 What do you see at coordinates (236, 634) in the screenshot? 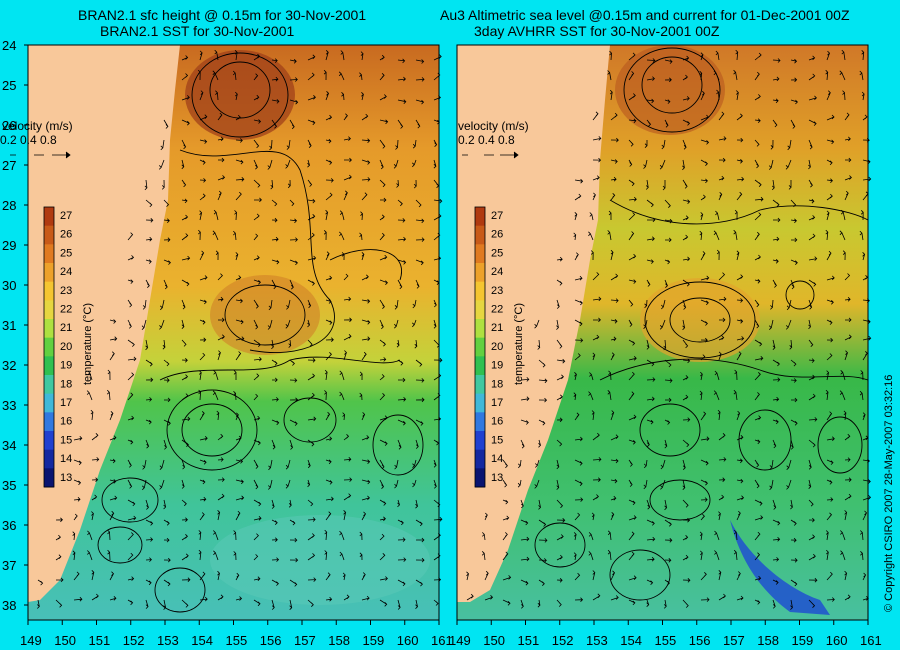
I see `longitude-ticks-left: 149 150 151 152 153 154 155 156 157 158 159 160 161` at bounding box center [236, 634].